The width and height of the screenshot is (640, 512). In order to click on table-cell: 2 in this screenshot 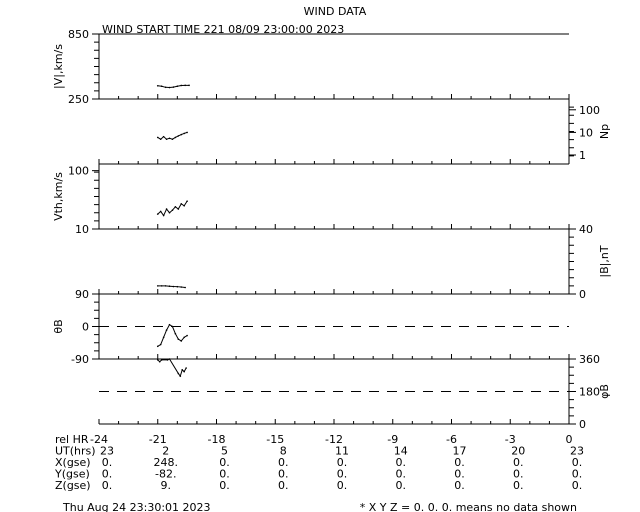, I will do `click(165, 451)`.